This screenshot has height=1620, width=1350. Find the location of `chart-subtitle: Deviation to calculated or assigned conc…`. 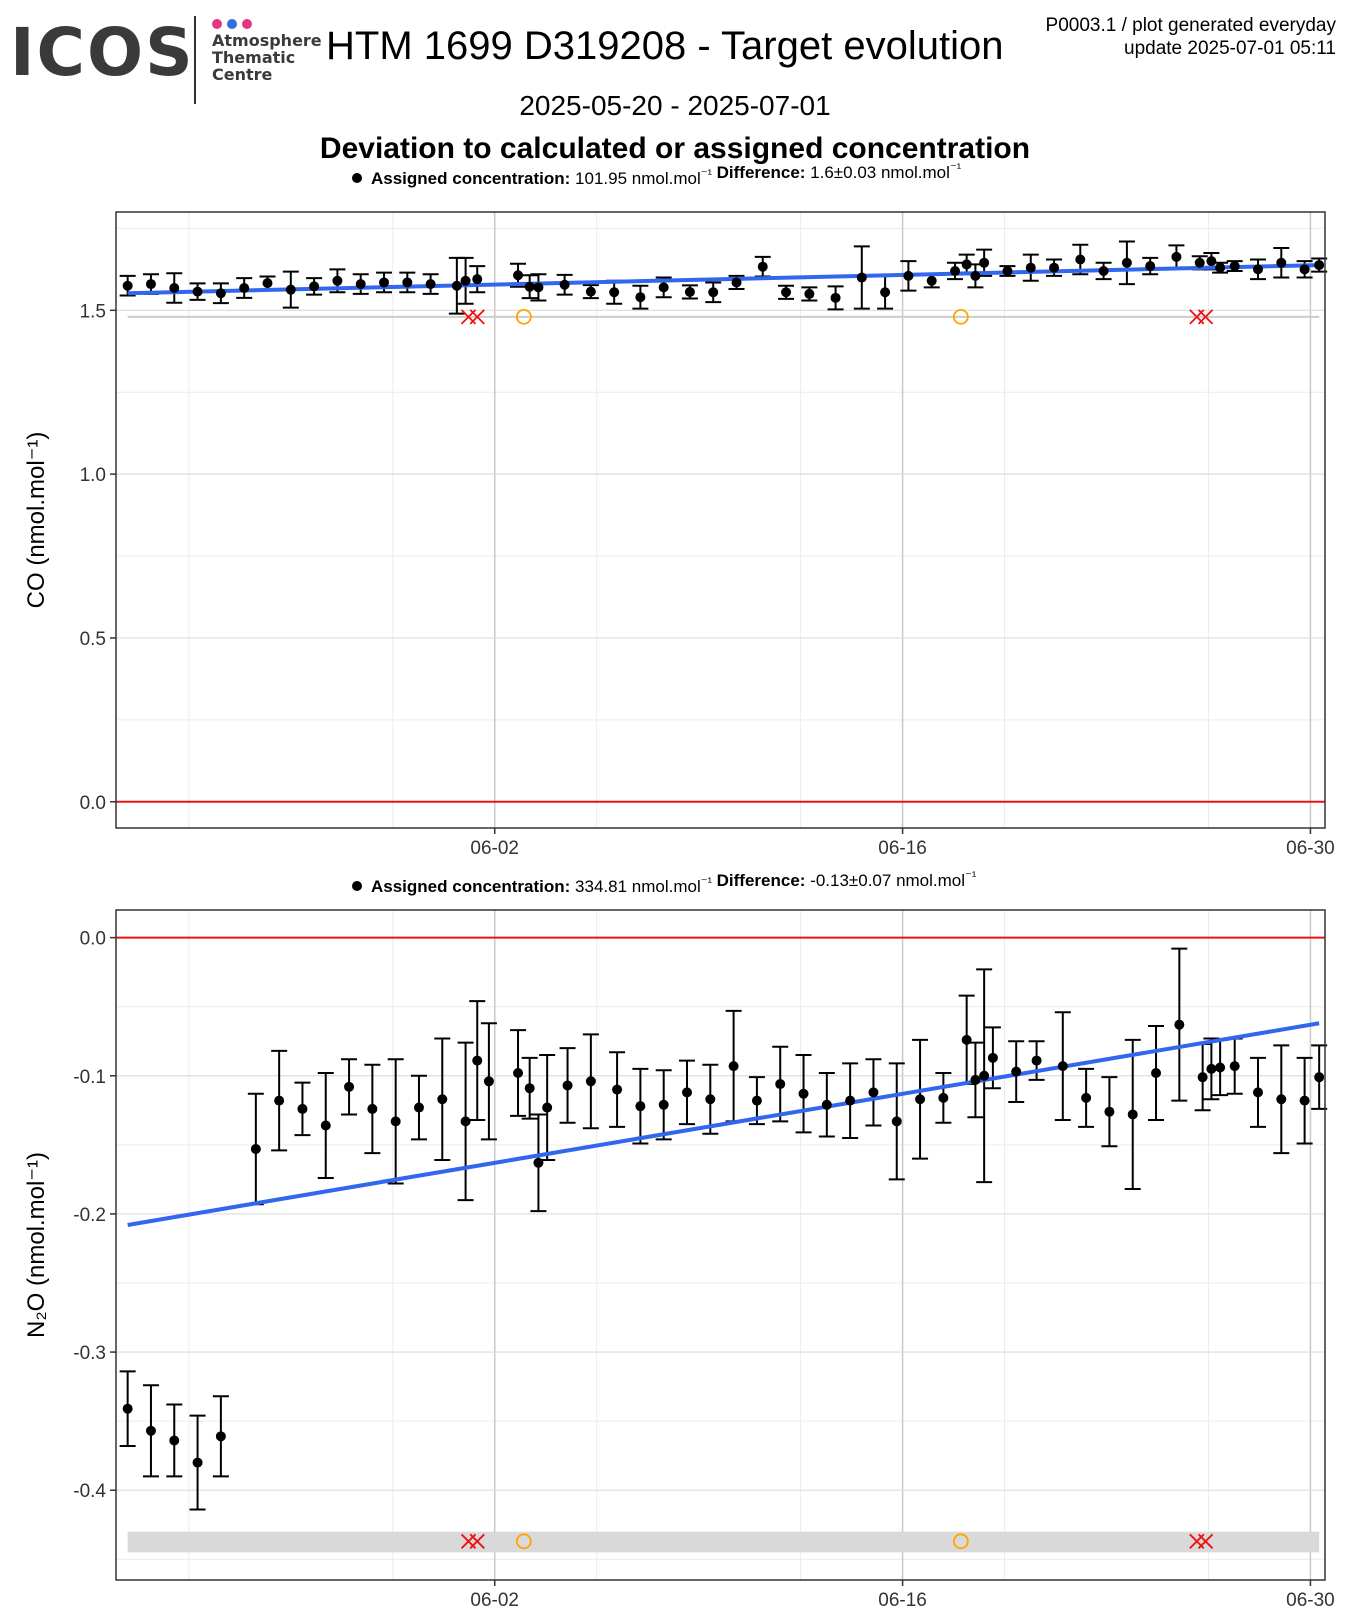

chart-subtitle: Deviation to calculated or assigned conc… is located at coordinates (675, 148).